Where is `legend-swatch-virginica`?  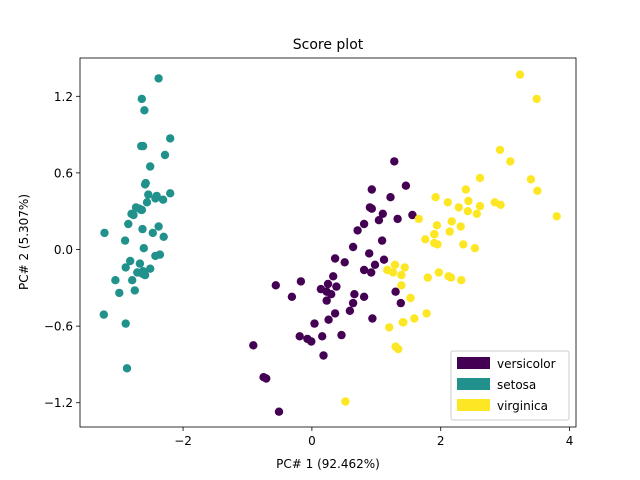
legend-swatch-virginica is located at coordinates (473, 405).